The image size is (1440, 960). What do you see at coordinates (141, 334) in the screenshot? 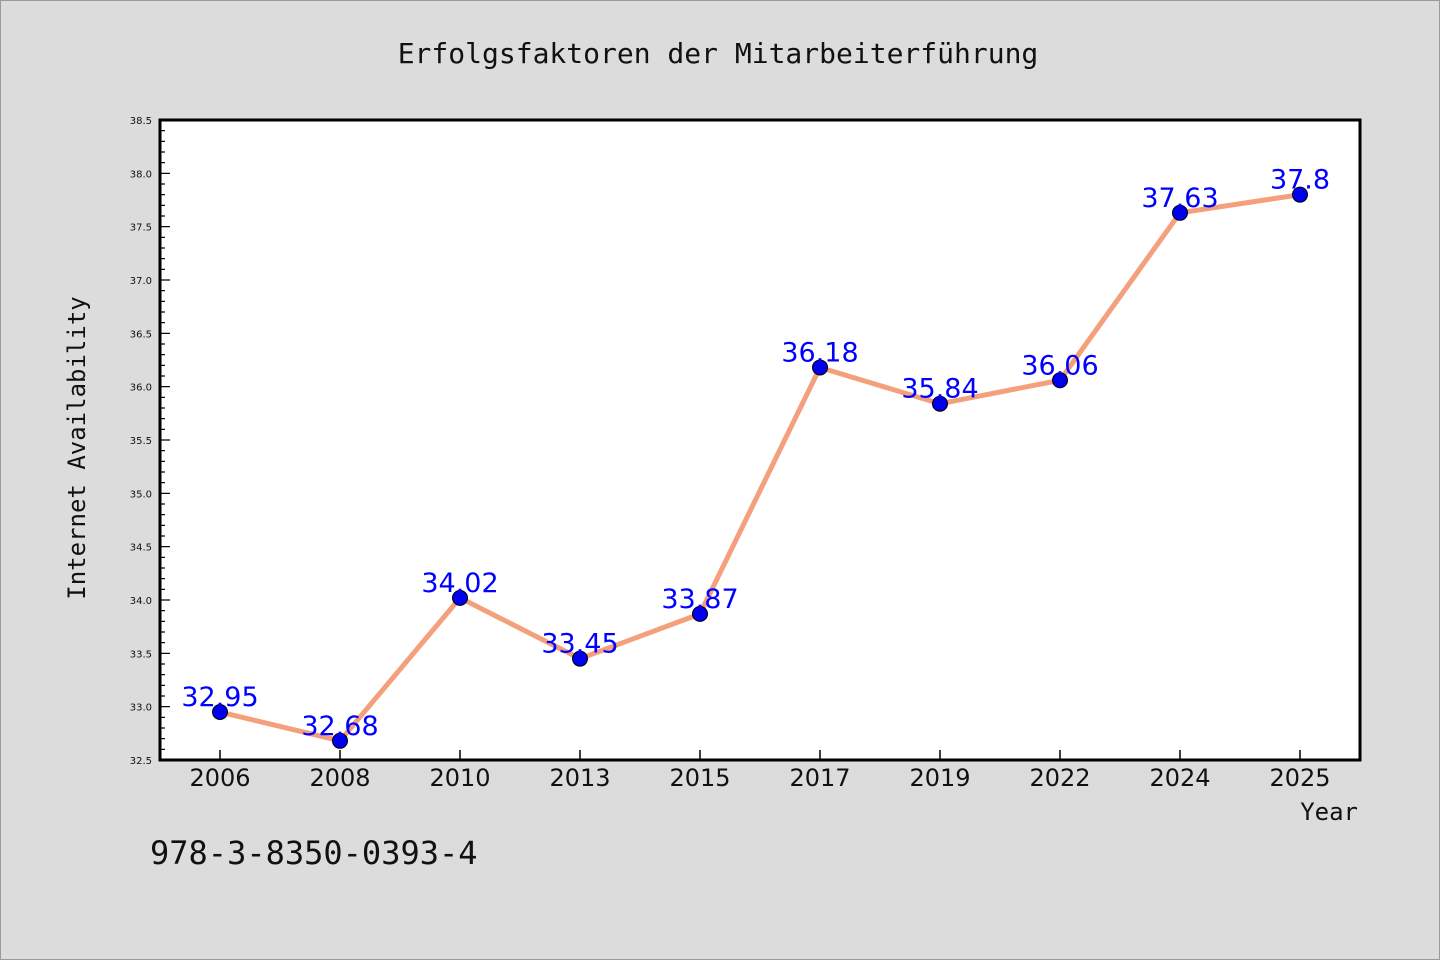
I see `y-tick-label: 36.5` at bounding box center [141, 334].